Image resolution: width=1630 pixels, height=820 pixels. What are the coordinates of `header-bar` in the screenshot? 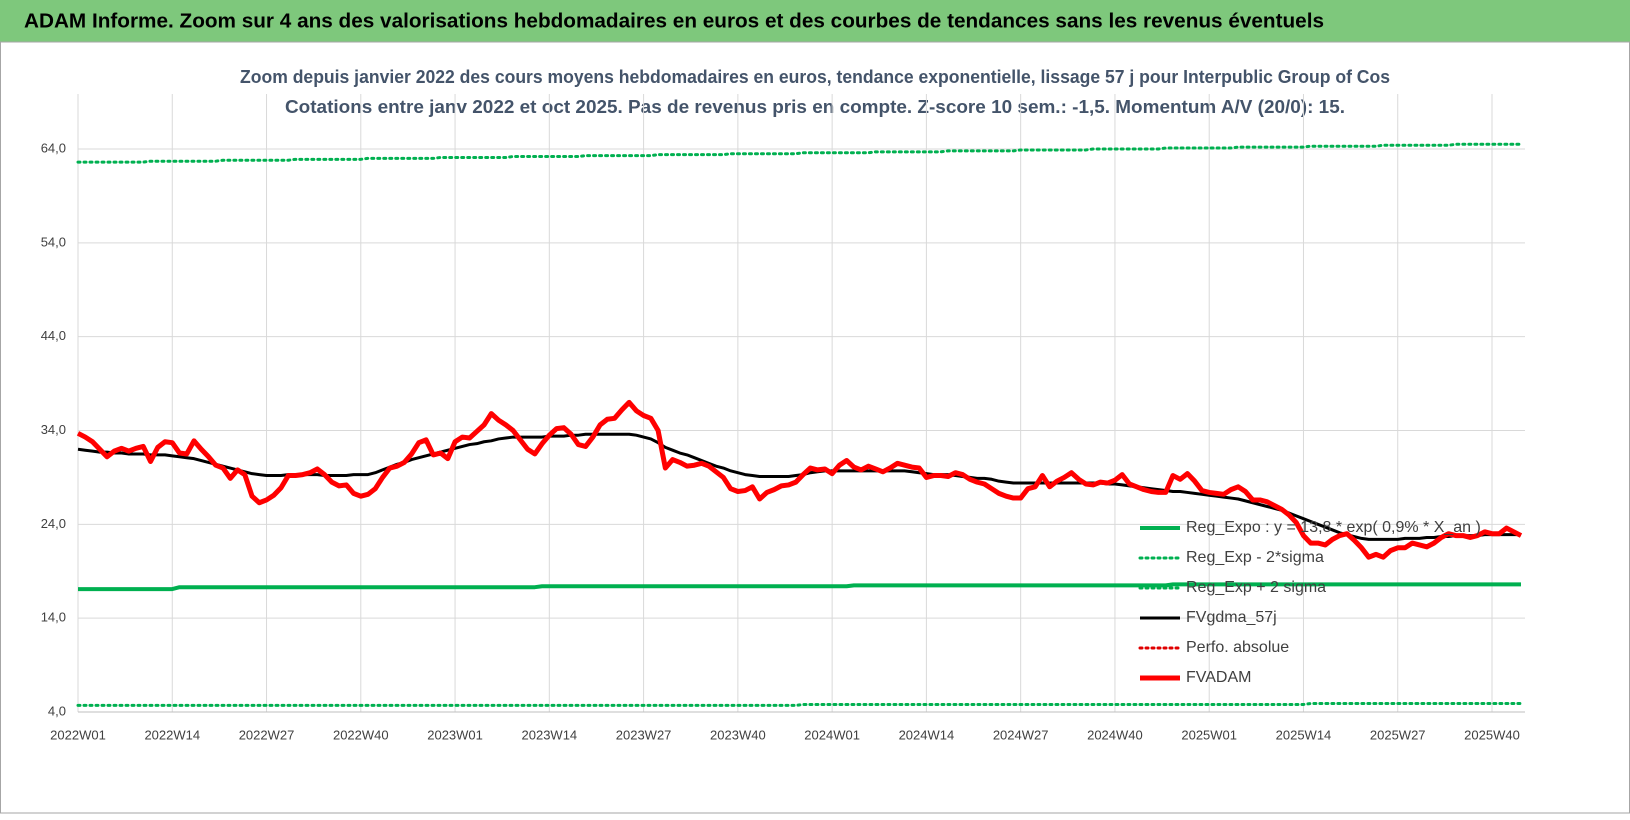 It's located at (815, 21).